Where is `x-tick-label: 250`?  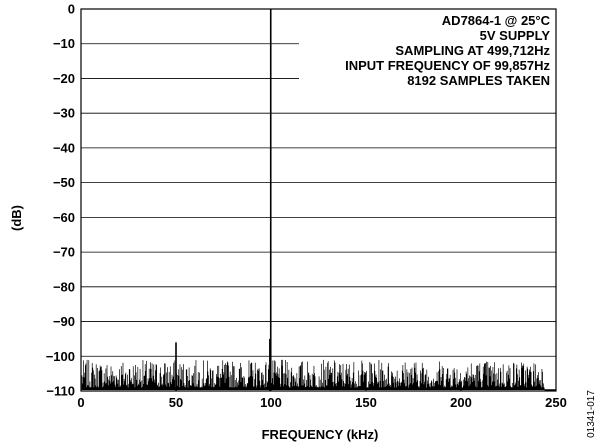
x-tick-label: 250 is located at coordinates (556, 402).